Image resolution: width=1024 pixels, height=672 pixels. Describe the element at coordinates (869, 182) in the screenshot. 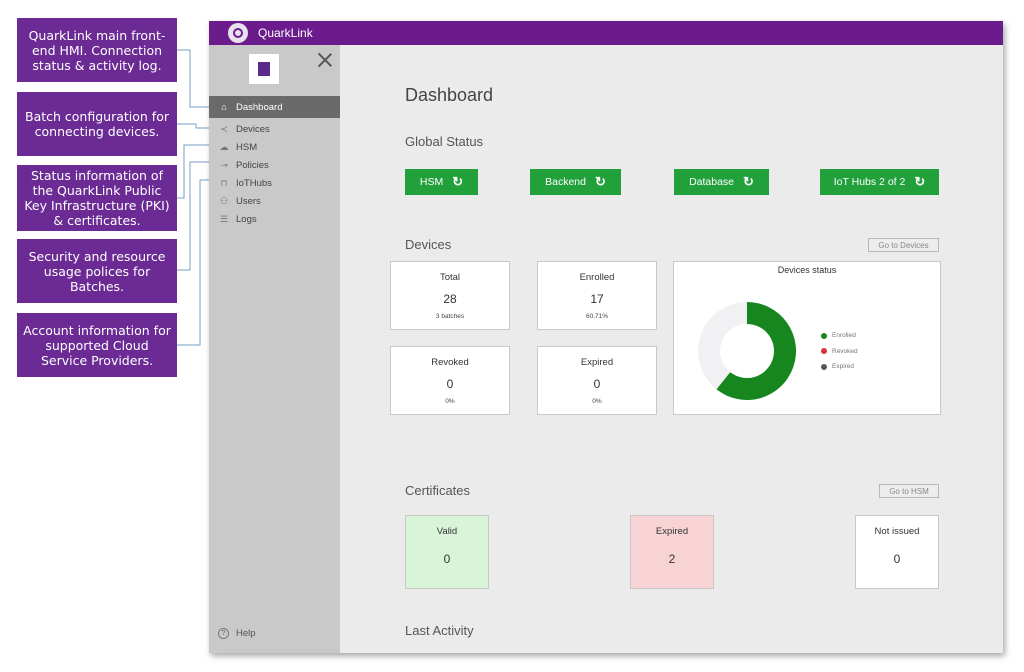

I see `button-label: IoT Hubs 2 of 2` at that location.